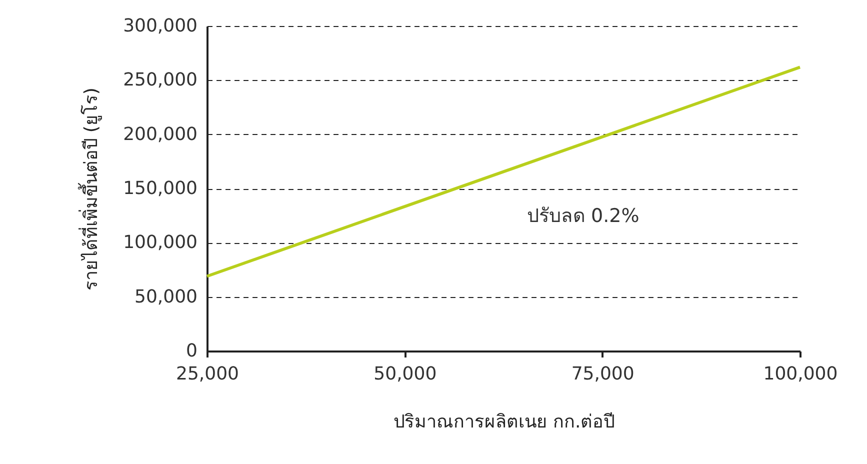 This screenshot has height=464, width=867. I want to click on y-tick-label: 300,000, so click(160, 26).